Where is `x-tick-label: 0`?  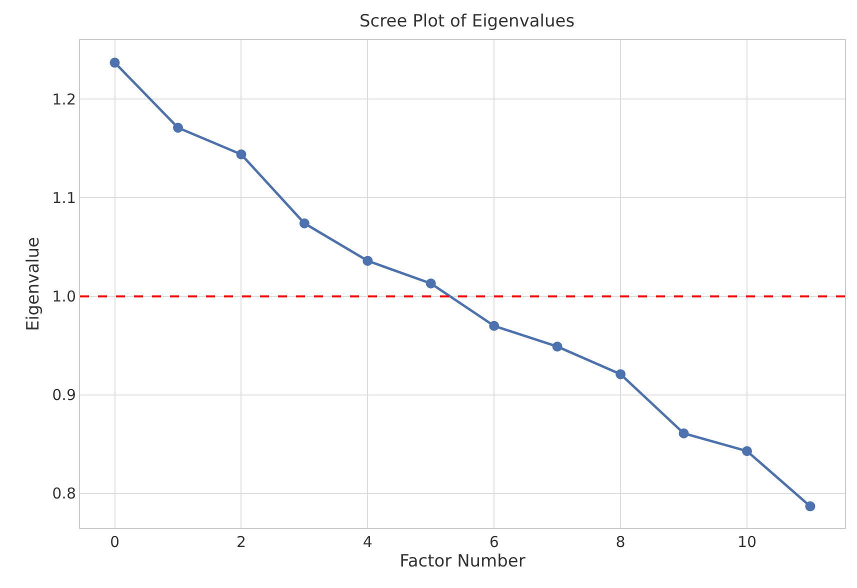 x-tick-label: 0 is located at coordinates (115, 542).